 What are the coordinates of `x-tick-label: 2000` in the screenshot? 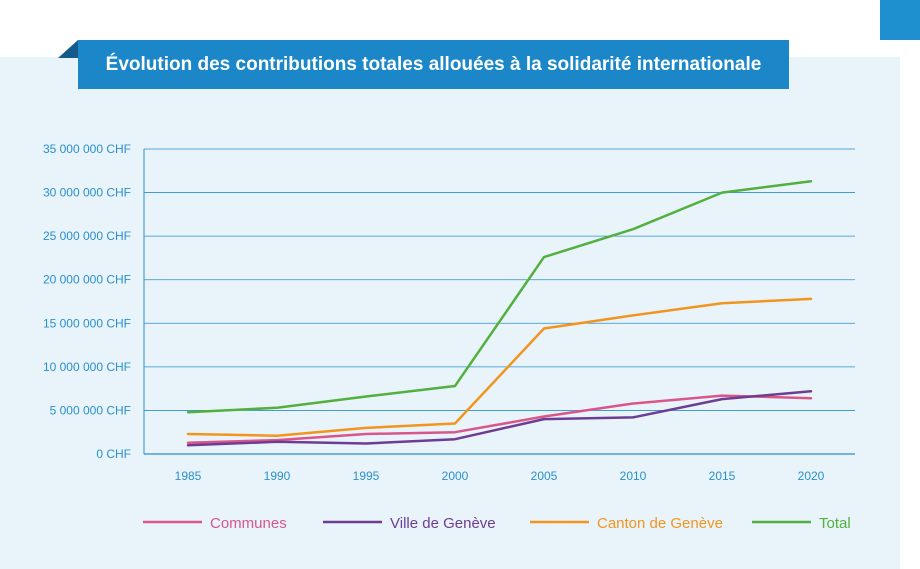 It's located at (455, 476).